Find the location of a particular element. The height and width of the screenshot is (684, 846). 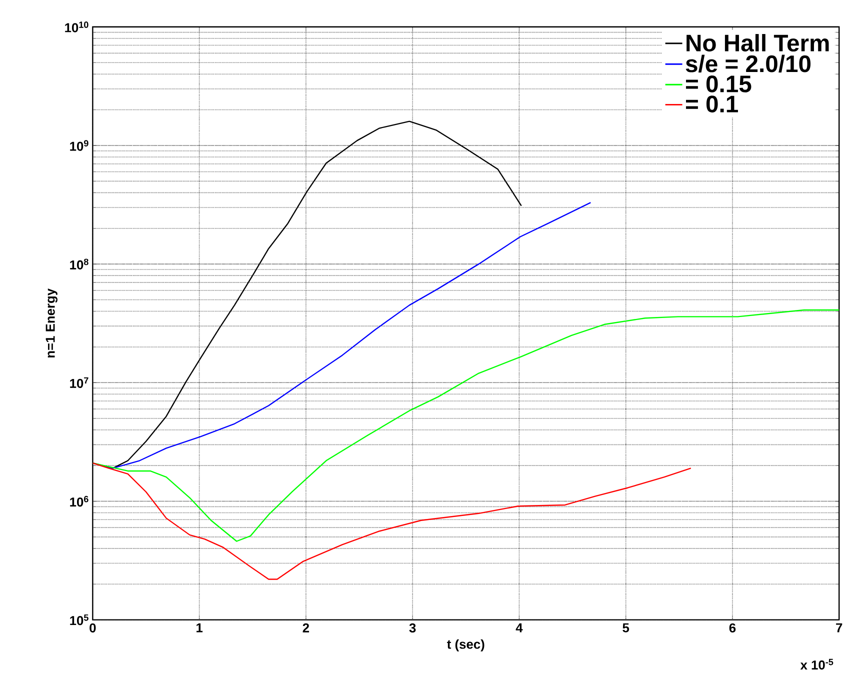

y-tick-label: 10$^{9}$ is located at coordinates (79, 146).